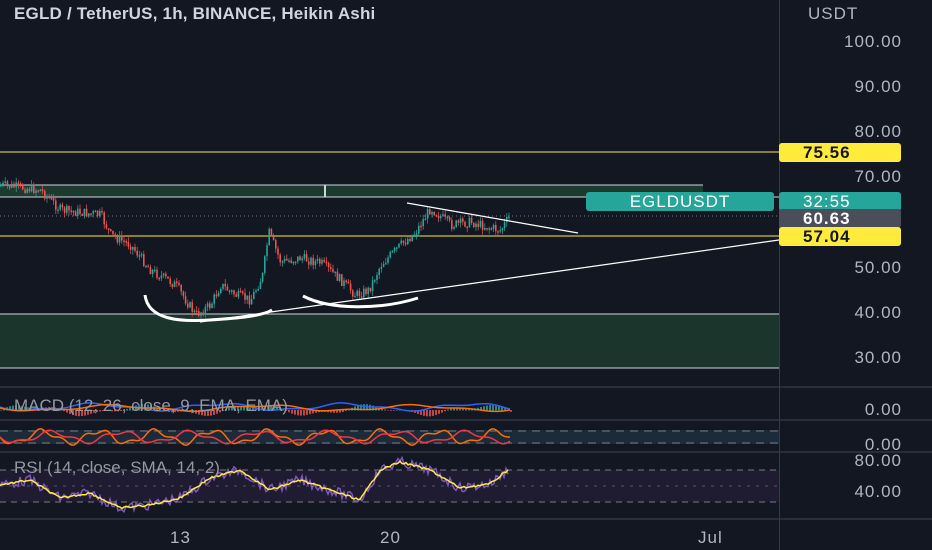 The image size is (932, 550). I want to click on upper-level-price-tag: 75.56, so click(840, 152).